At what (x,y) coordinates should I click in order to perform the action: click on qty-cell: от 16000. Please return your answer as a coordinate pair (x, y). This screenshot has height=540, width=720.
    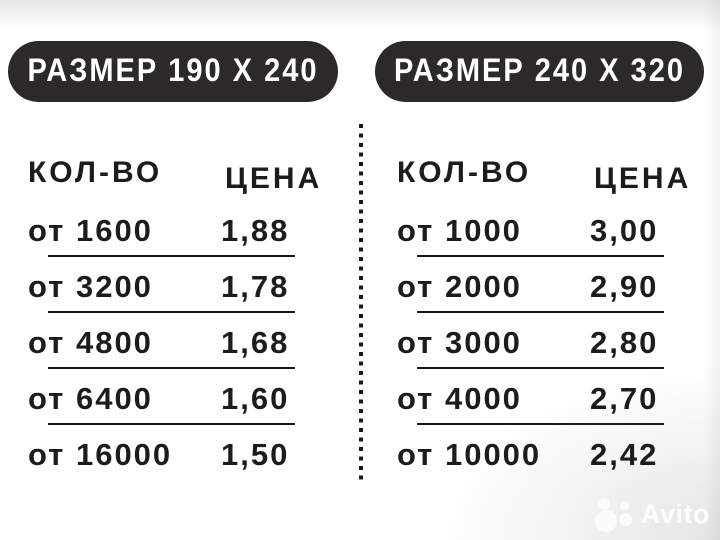
    Looking at the image, I should click on (100, 454).